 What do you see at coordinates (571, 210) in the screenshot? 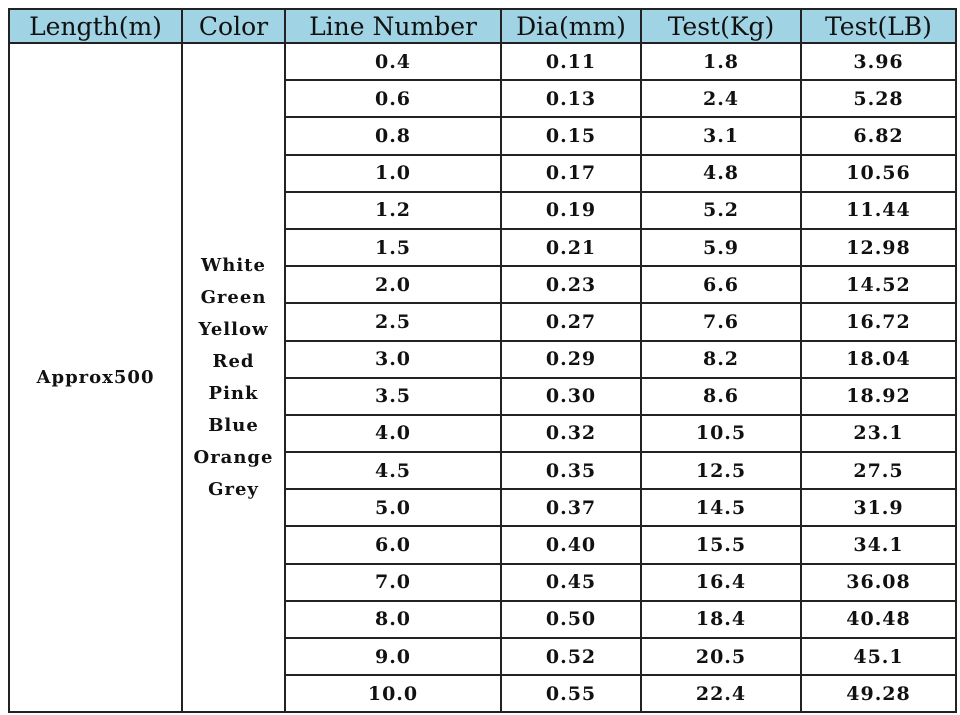
I see `diameter-cell: 0.19` at bounding box center [571, 210].